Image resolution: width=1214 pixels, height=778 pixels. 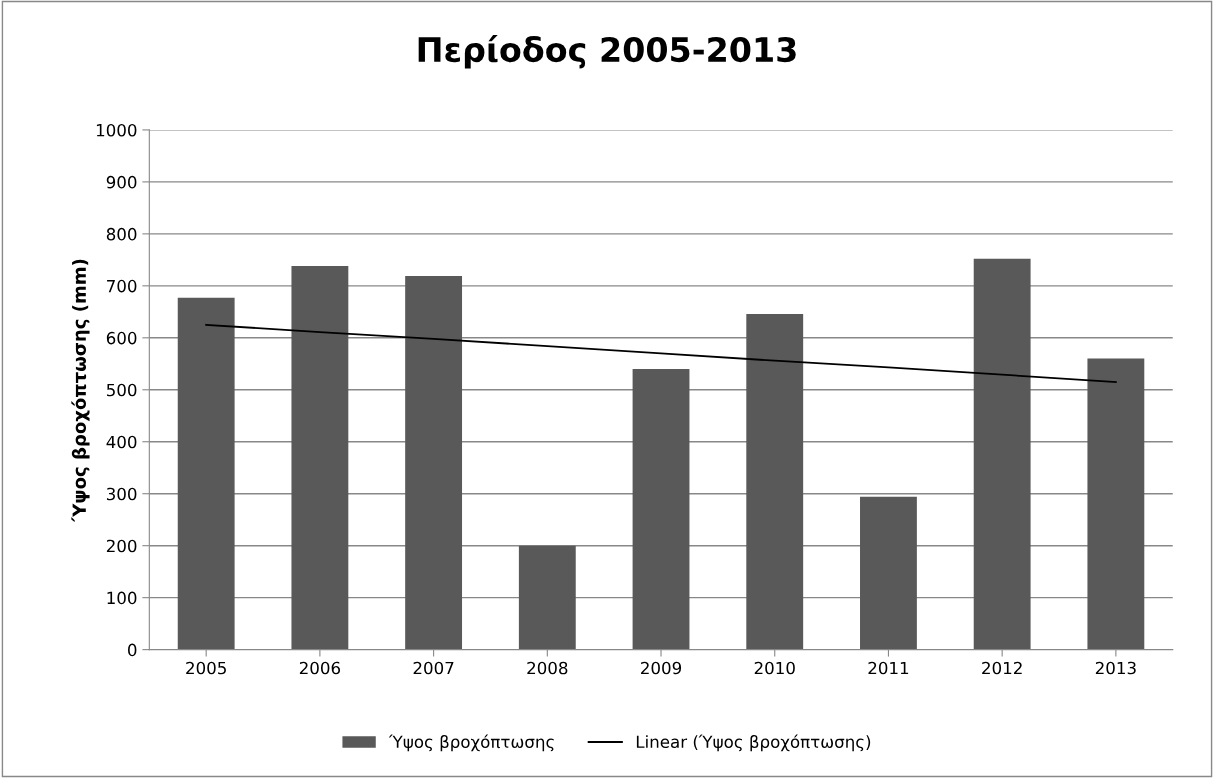 What do you see at coordinates (121, 390) in the screenshot?
I see `y-tick-label: 500` at bounding box center [121, 390].